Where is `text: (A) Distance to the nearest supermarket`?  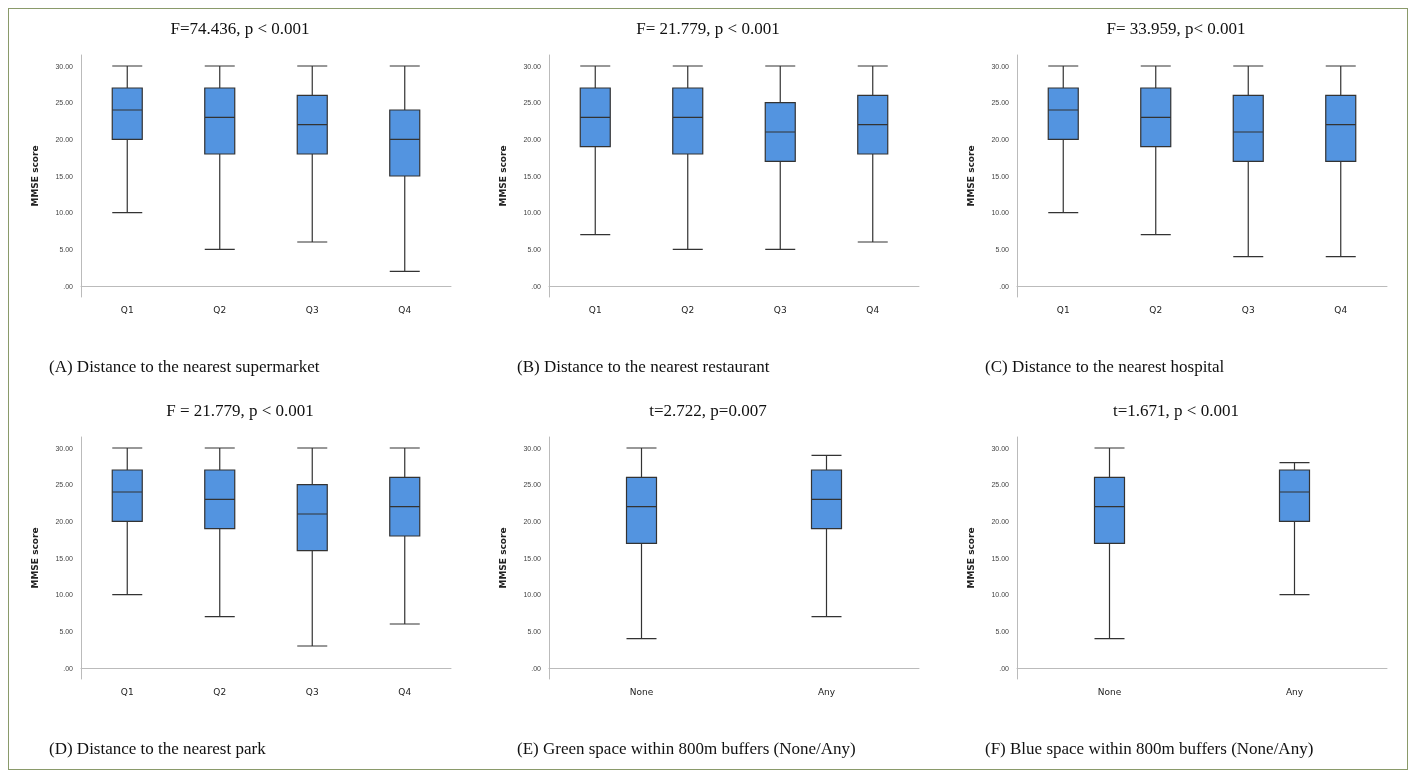
text: (A) Distance to the nearest supermarket is located at coordinates (184, 366).